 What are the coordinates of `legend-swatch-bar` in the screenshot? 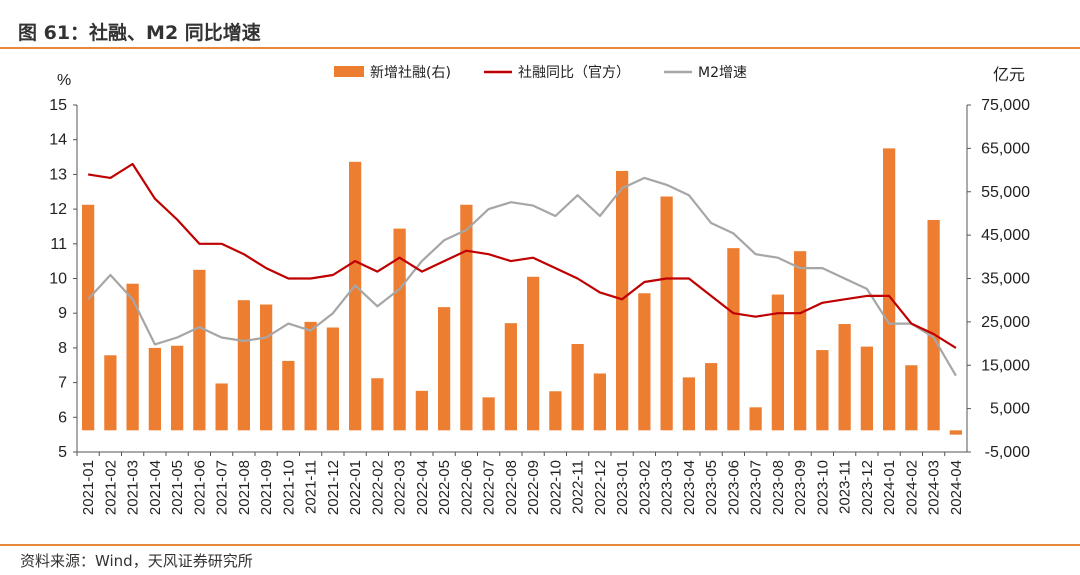 It's located at (349, 71).